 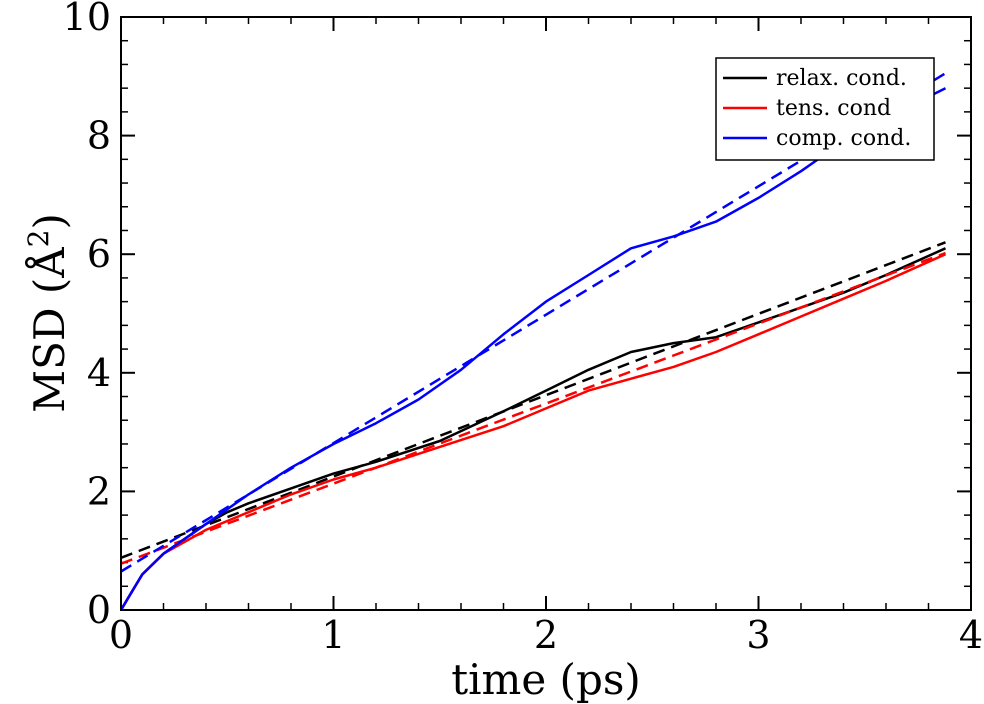 What do you see at coordinates (841, 78) in the screenshot?
I see `legend-label: relax. cond.` at bounding box center [841, 78].